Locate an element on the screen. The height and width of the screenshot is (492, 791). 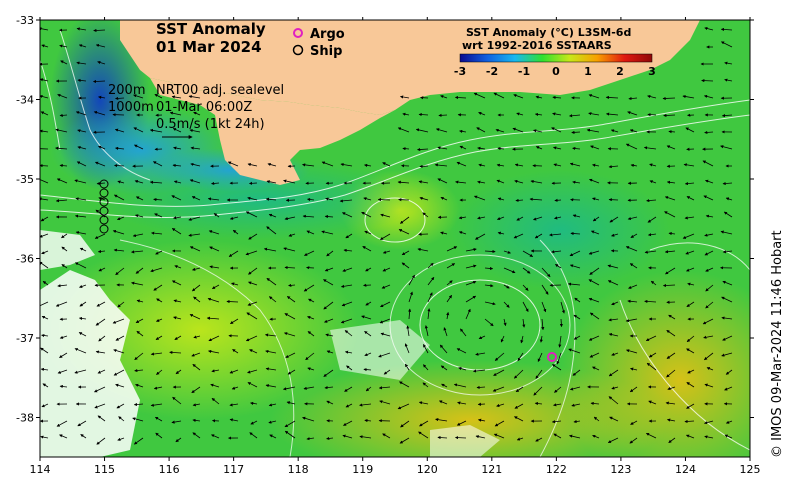
argo-float-marker is located at coordinates (552, 357).